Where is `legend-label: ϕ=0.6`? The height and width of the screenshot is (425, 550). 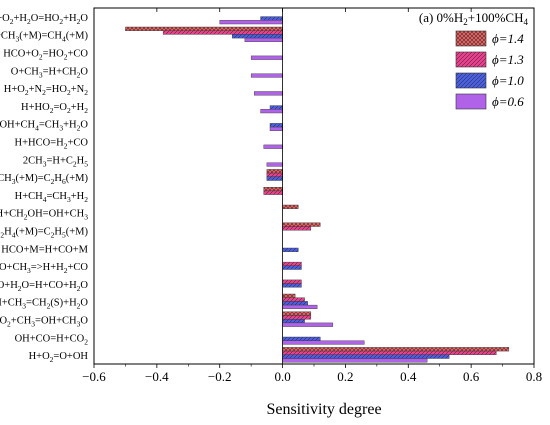
legend-label: ϕ=0.6 is located at coordinates (508, 101).